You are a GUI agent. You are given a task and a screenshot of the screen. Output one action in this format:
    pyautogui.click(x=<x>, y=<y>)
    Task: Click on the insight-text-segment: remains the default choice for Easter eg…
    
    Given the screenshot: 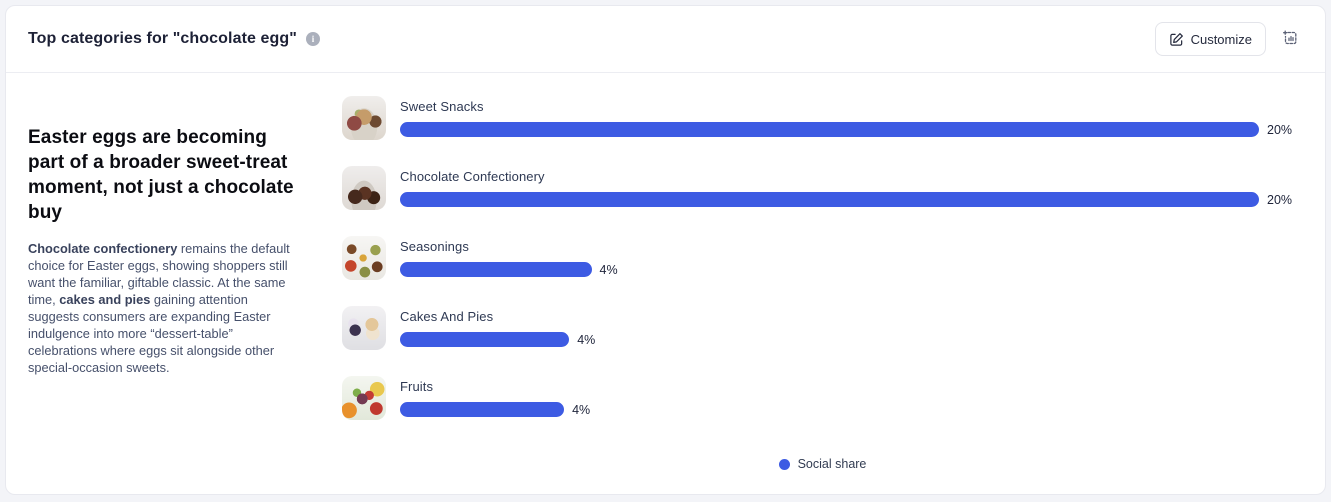 What is the action you would take?
    pyautogui.click(x=159, y=274)
    